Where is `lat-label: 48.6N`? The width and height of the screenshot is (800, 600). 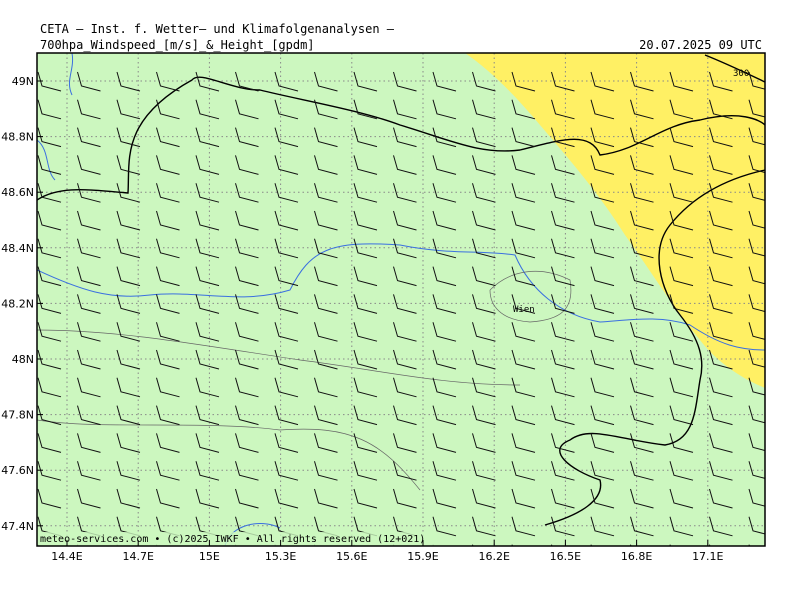 lat-label: 48.6N is located at coordinates (17, 192).